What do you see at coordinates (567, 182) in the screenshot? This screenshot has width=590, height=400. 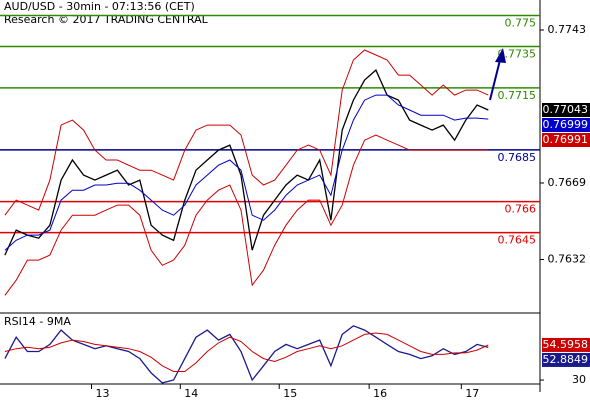 I see `y-tick-label: 0.7669` at bounding box center [567, 182].